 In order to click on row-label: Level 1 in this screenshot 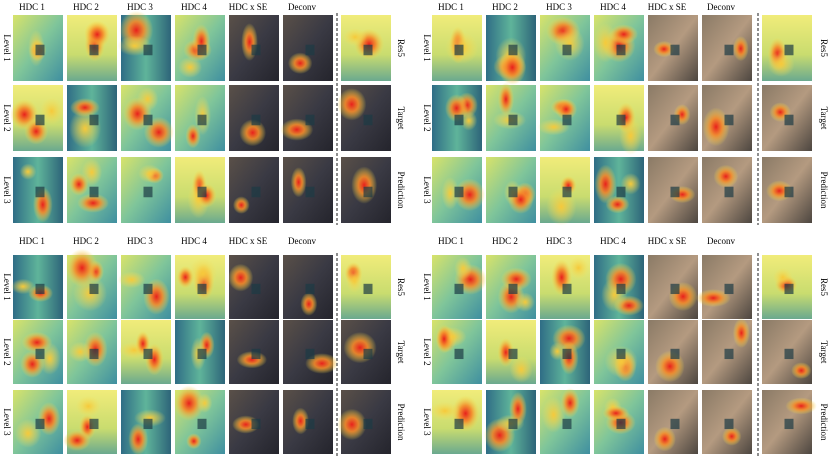, I will do `click(7, 47)`.